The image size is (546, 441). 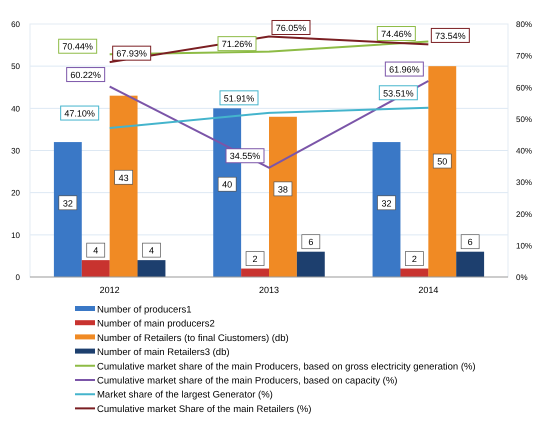 What do you see at coordinates (16, 67) in the screenshot?
I see `y-tick-label: 50` at bounding box center [16, 67].